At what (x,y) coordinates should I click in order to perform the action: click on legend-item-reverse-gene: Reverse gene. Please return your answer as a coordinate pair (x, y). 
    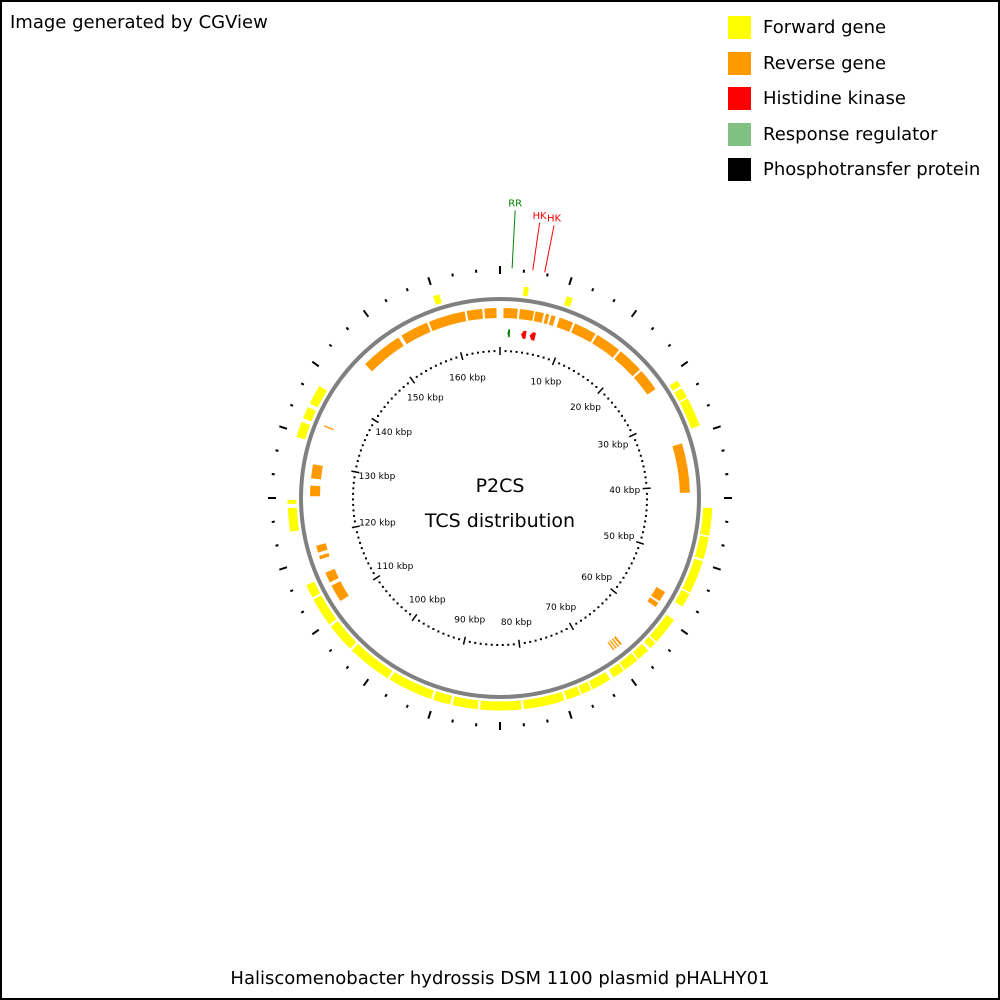
    Looking at the image, I should click on (854, 64).